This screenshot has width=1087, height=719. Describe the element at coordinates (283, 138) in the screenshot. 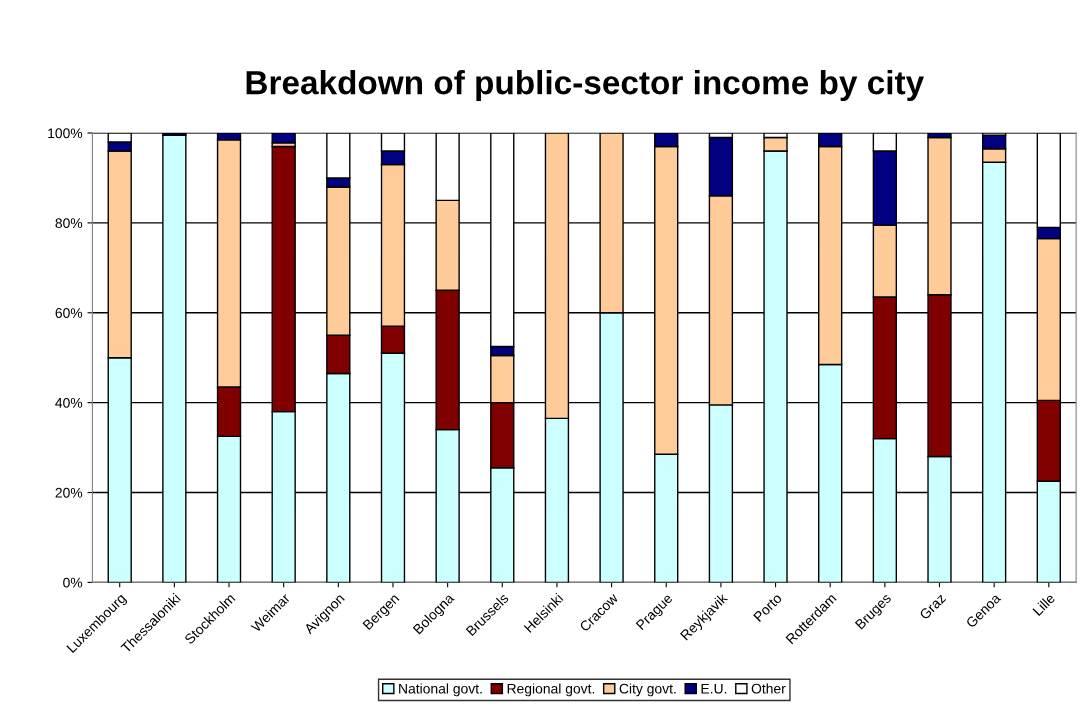

I see `bar` at that location.